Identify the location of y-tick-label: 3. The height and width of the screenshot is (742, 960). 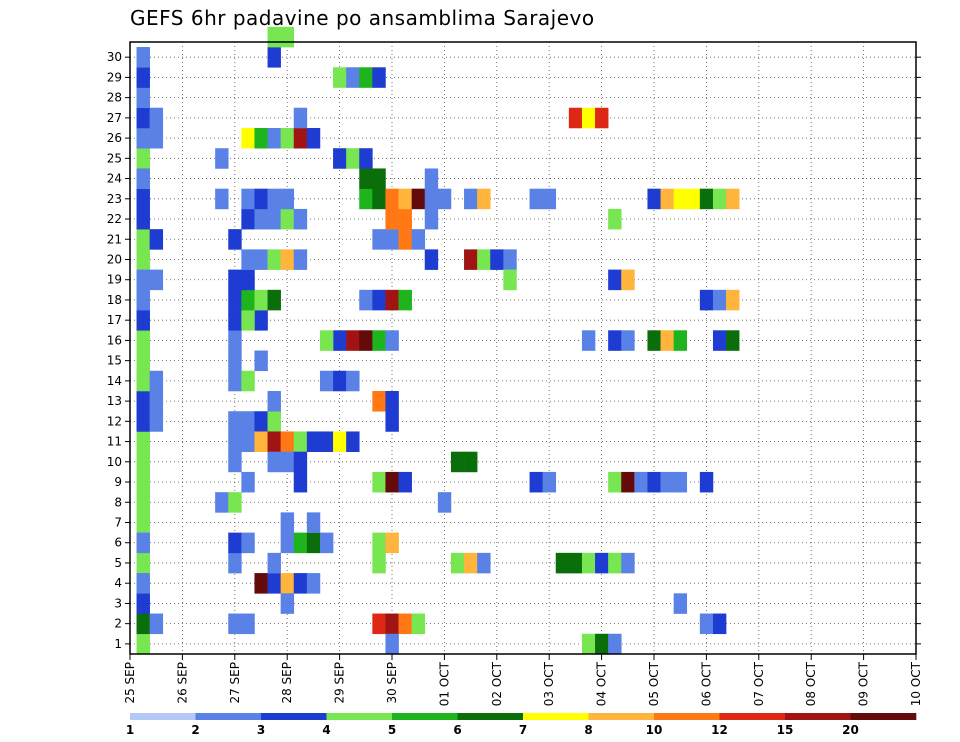
(118, 603).